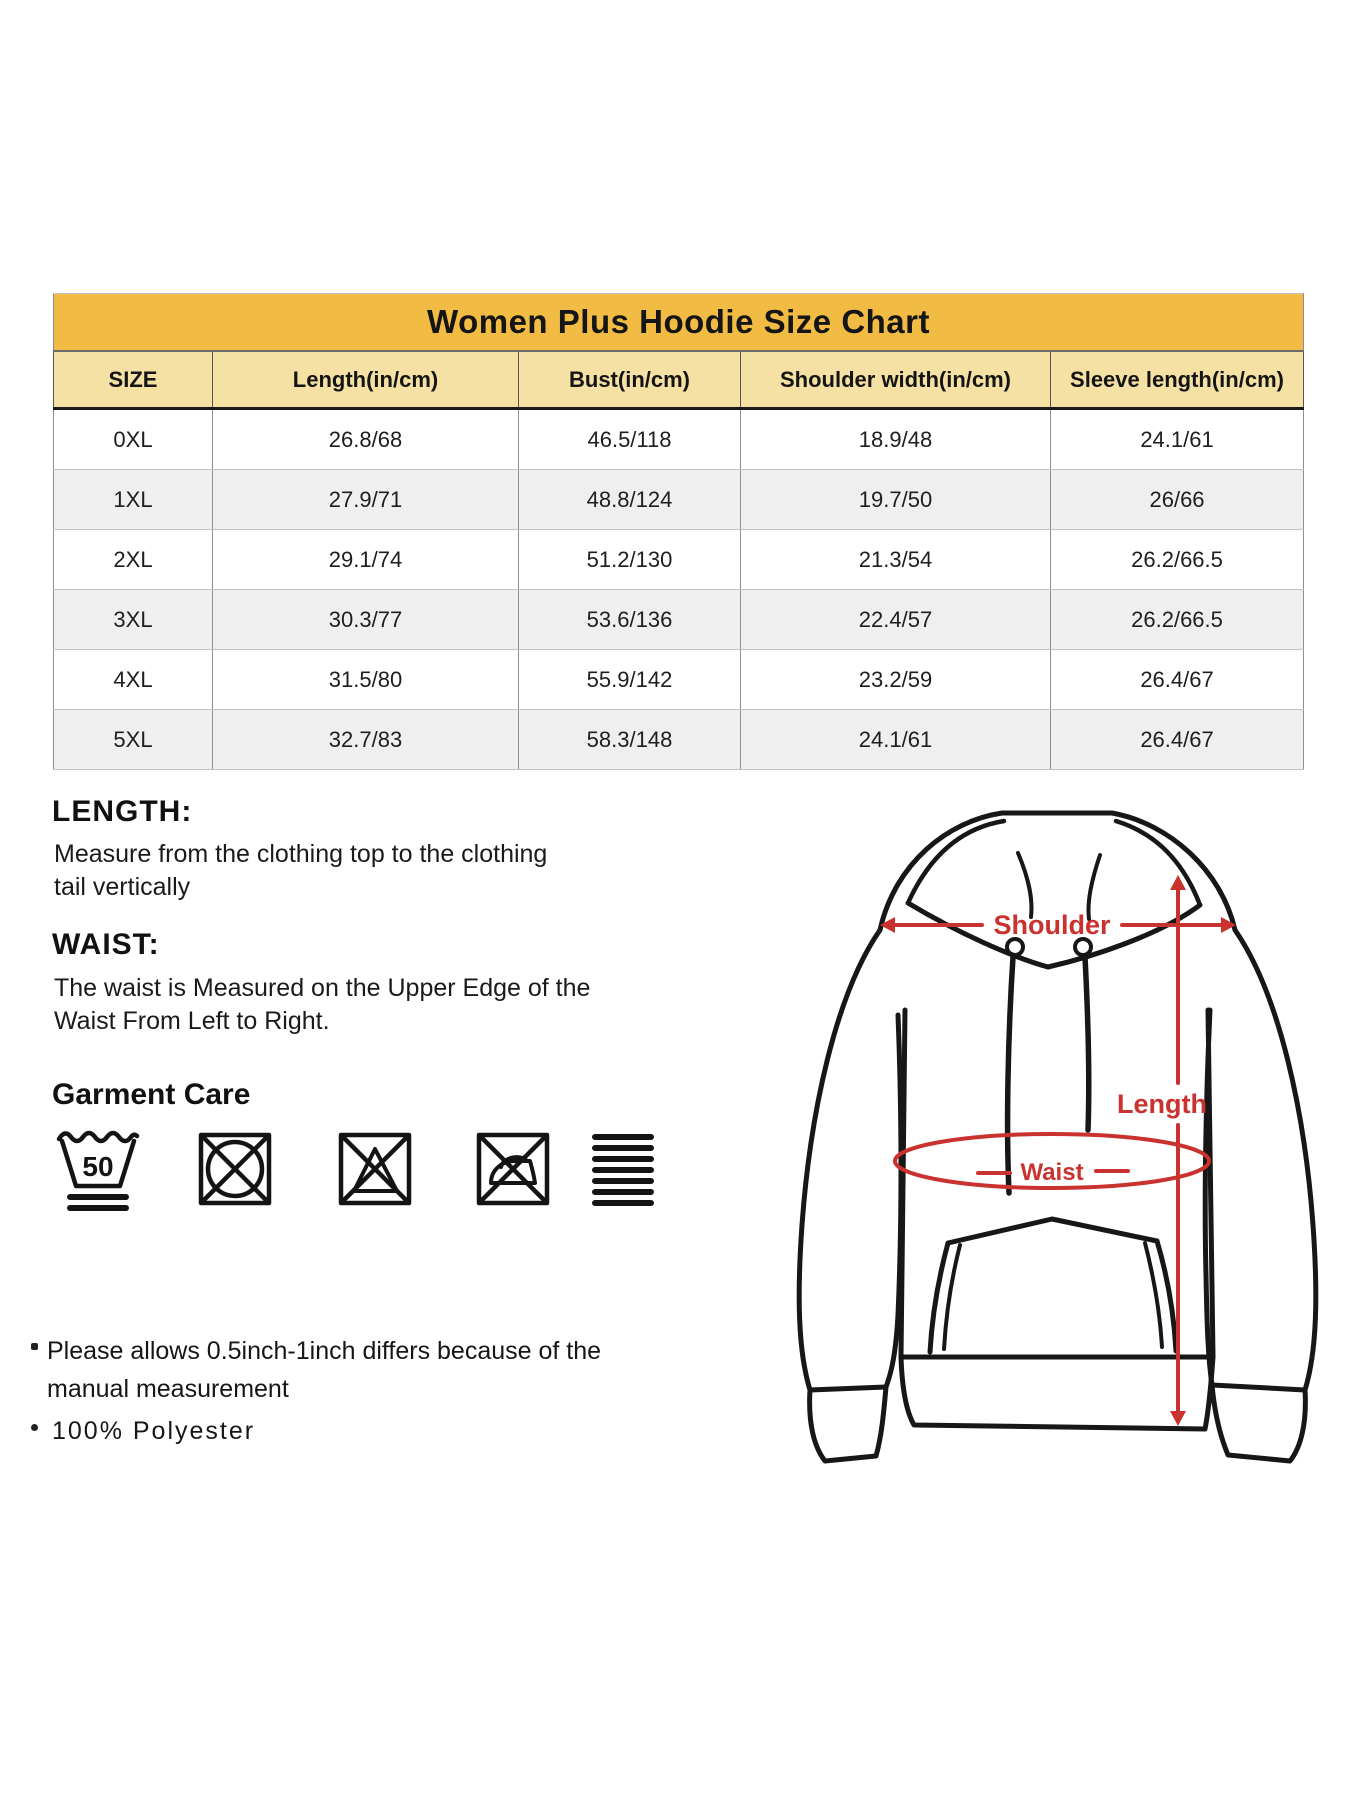 This screenshot has width=1350, height=1800. I want to click on column-header-length: Length(in/cm), so click(365, 380).